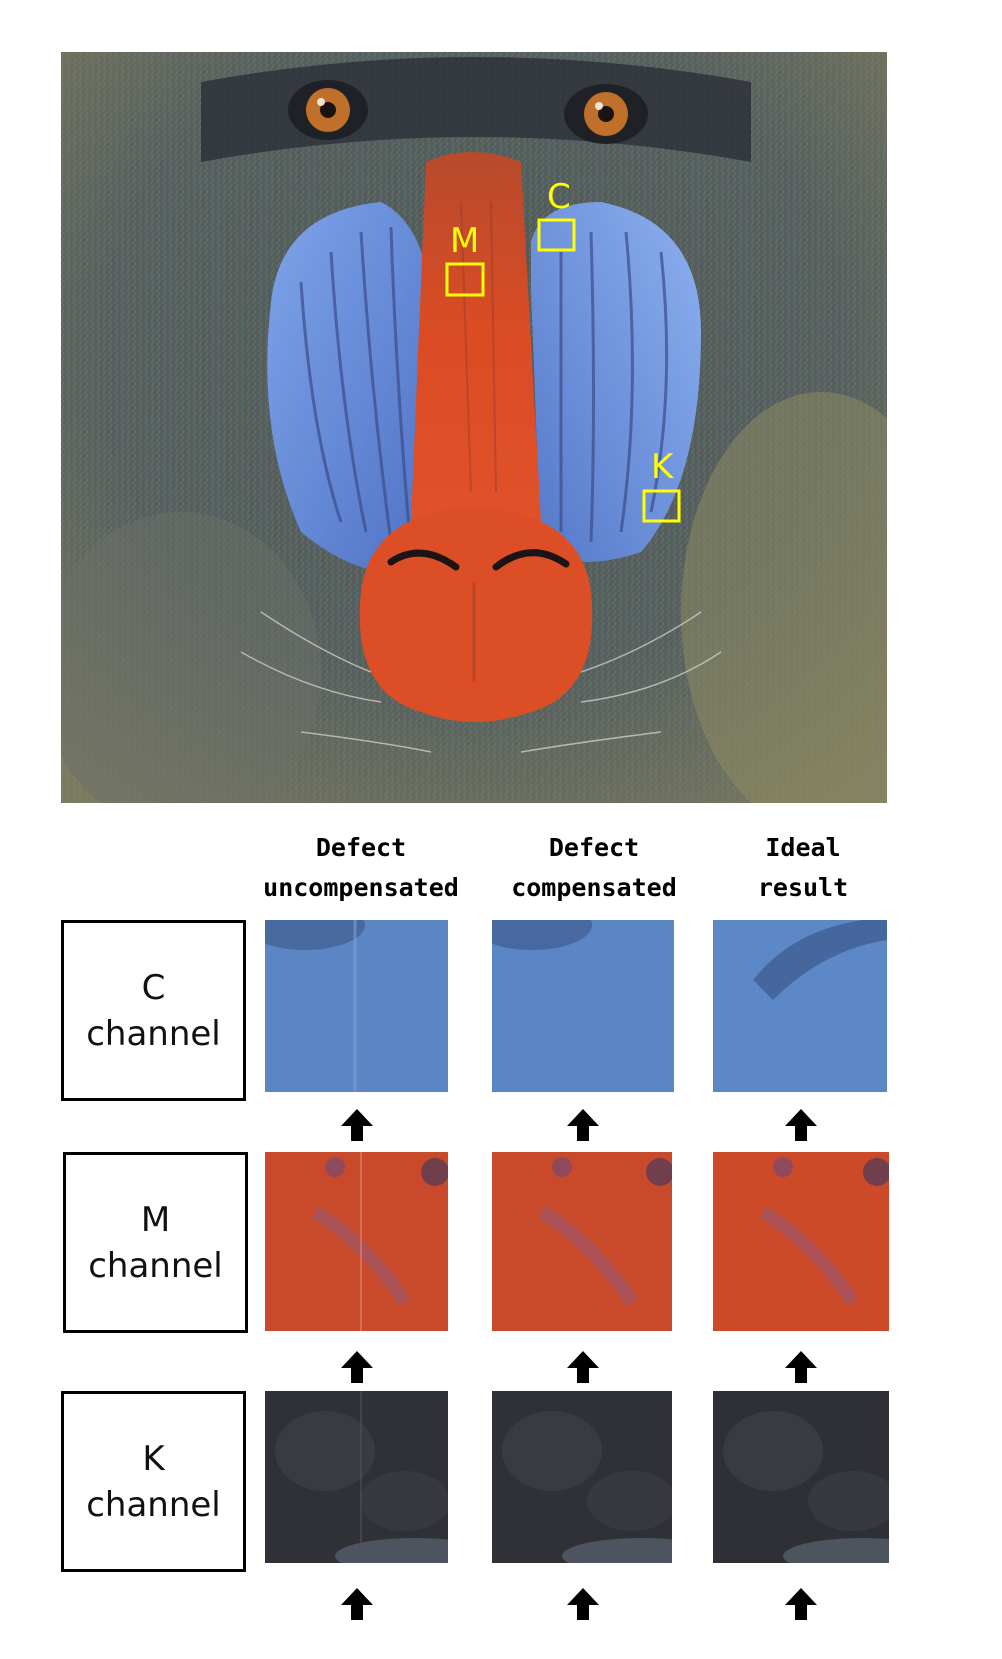  Describe the element at coordinates (556, 235) in the screenshot. I see `roi-box-c` at that location.